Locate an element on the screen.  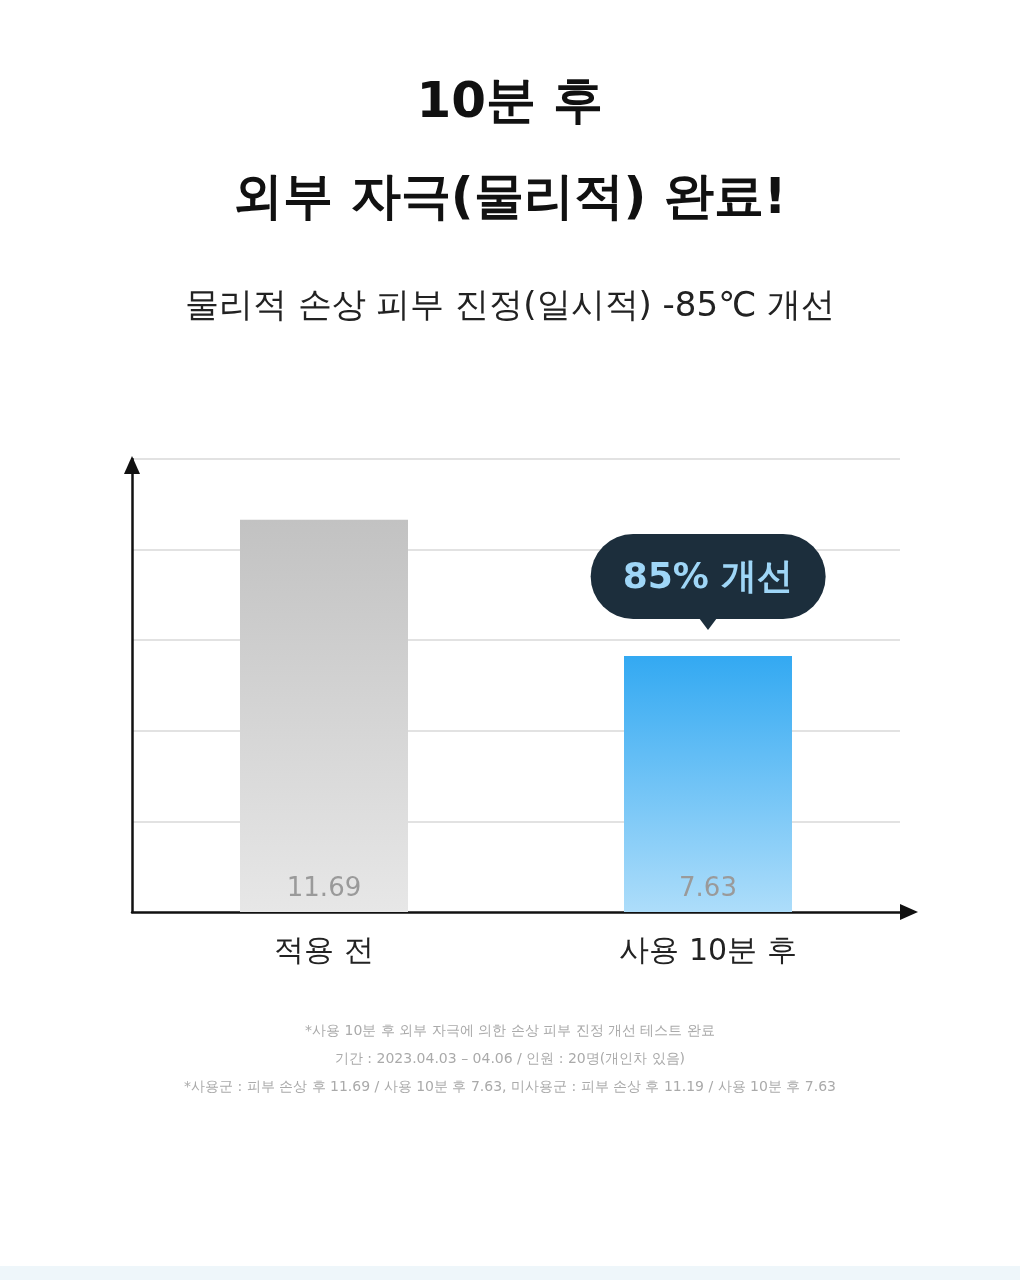
chart-title: 10분 후 외부 자극(물리적) 완료! is located at coordinates (510, 148).